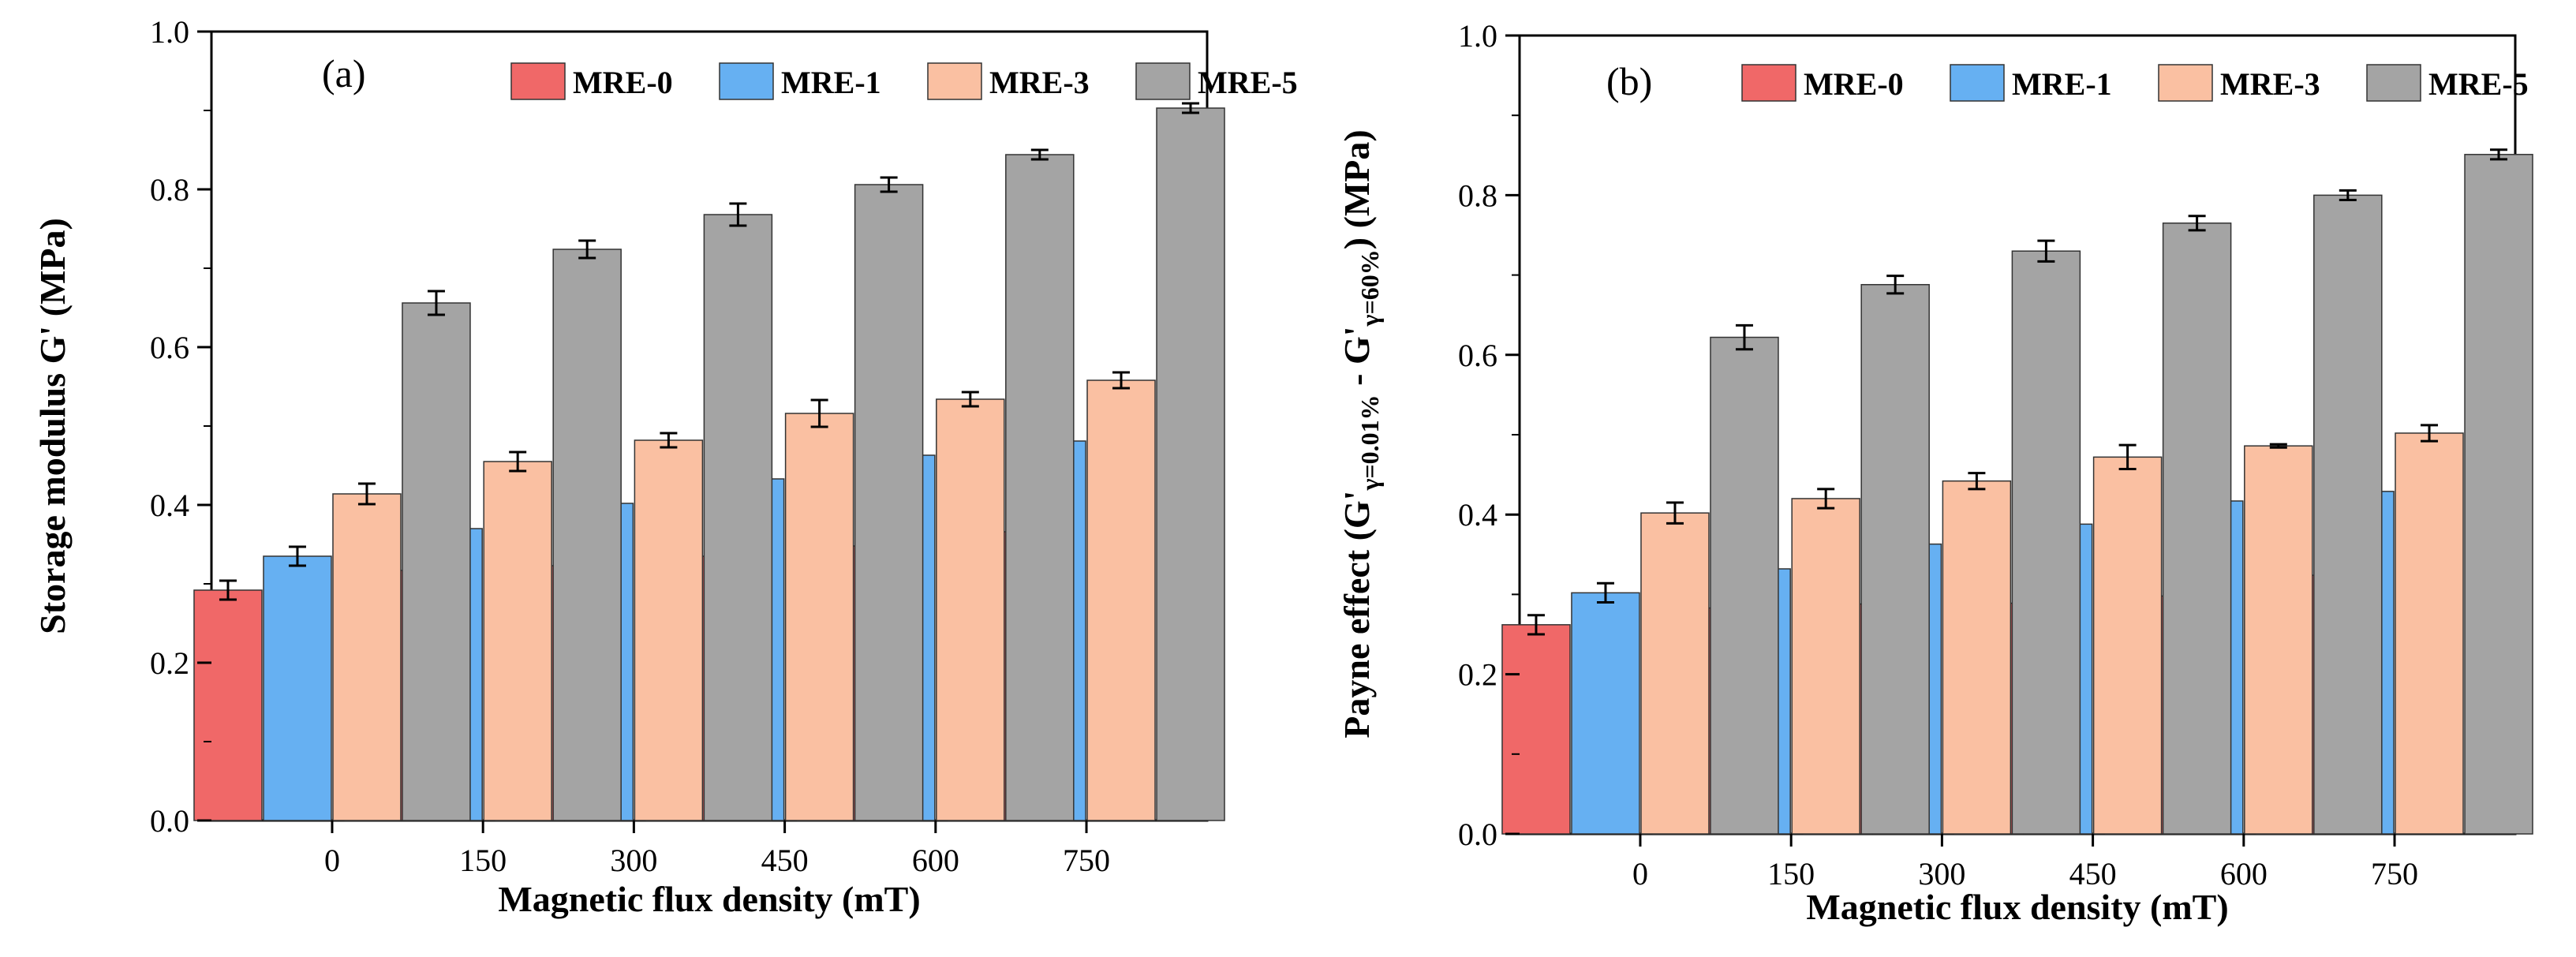 This screenshot has height=957, width=2576. Describe the element at coordinates (1477, 515) in the screenshot. I see `y-tick-label: 0.4` at that location.